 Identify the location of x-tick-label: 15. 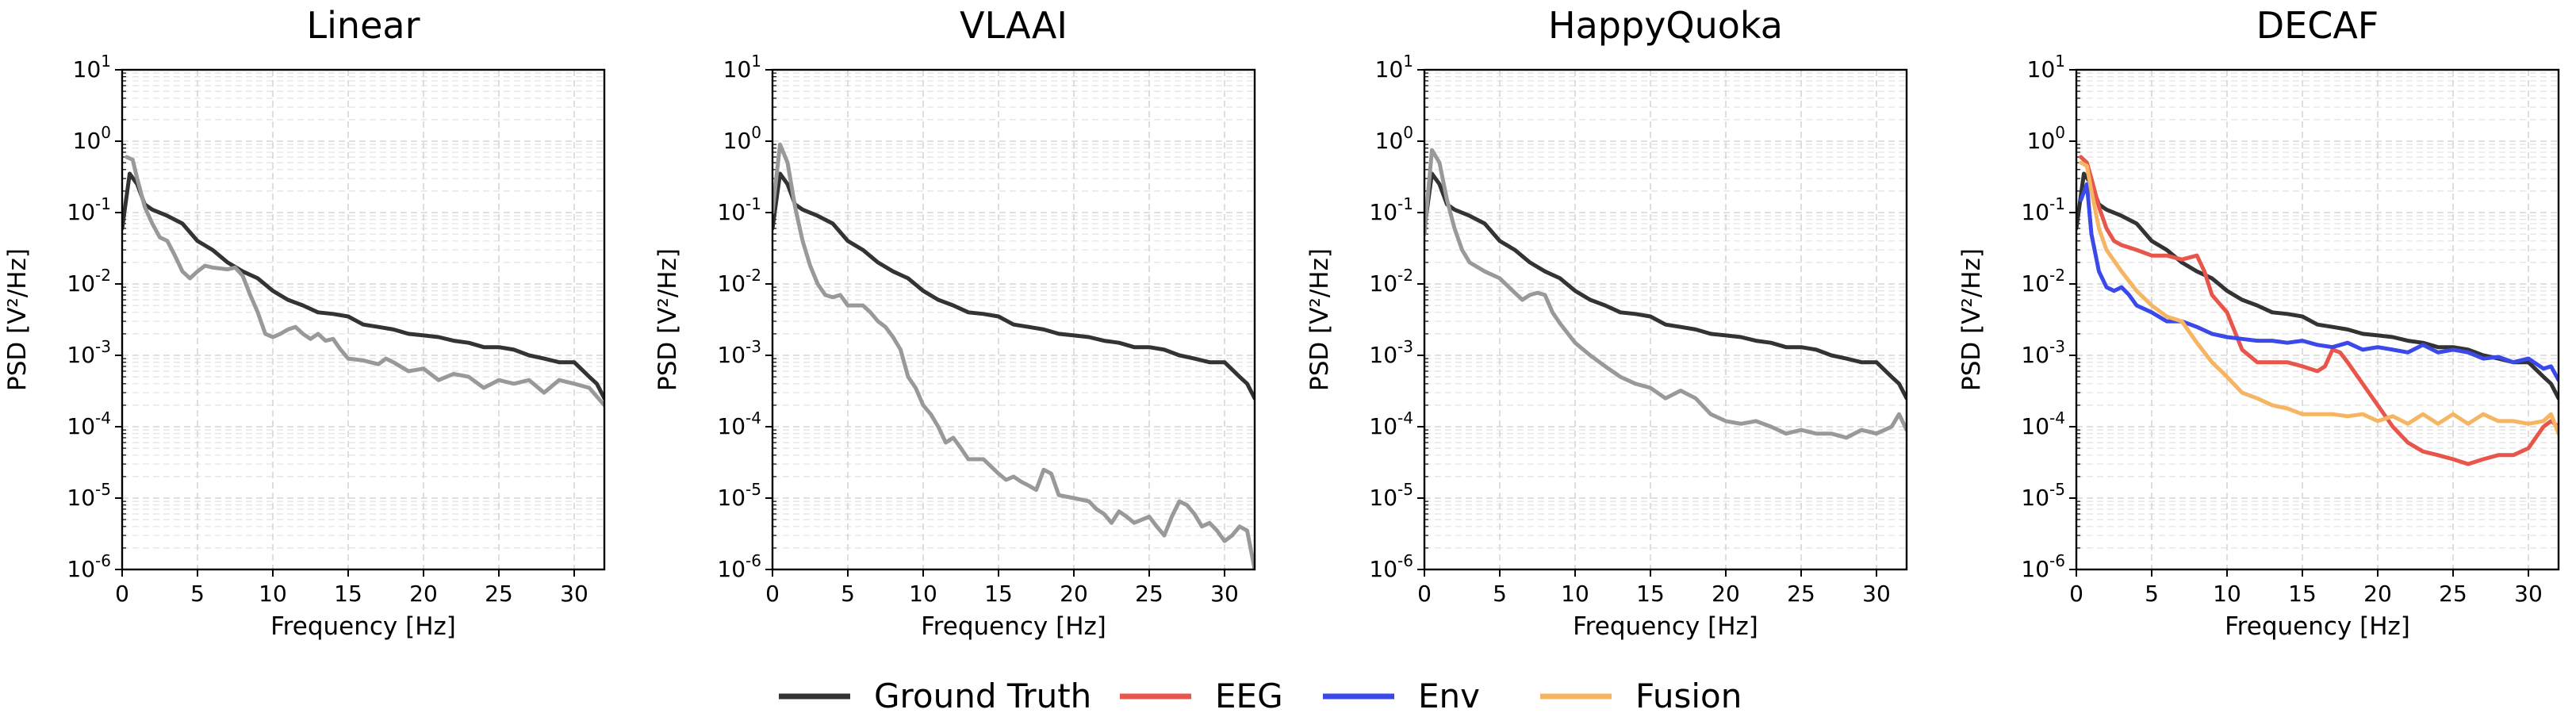
(999, 594).